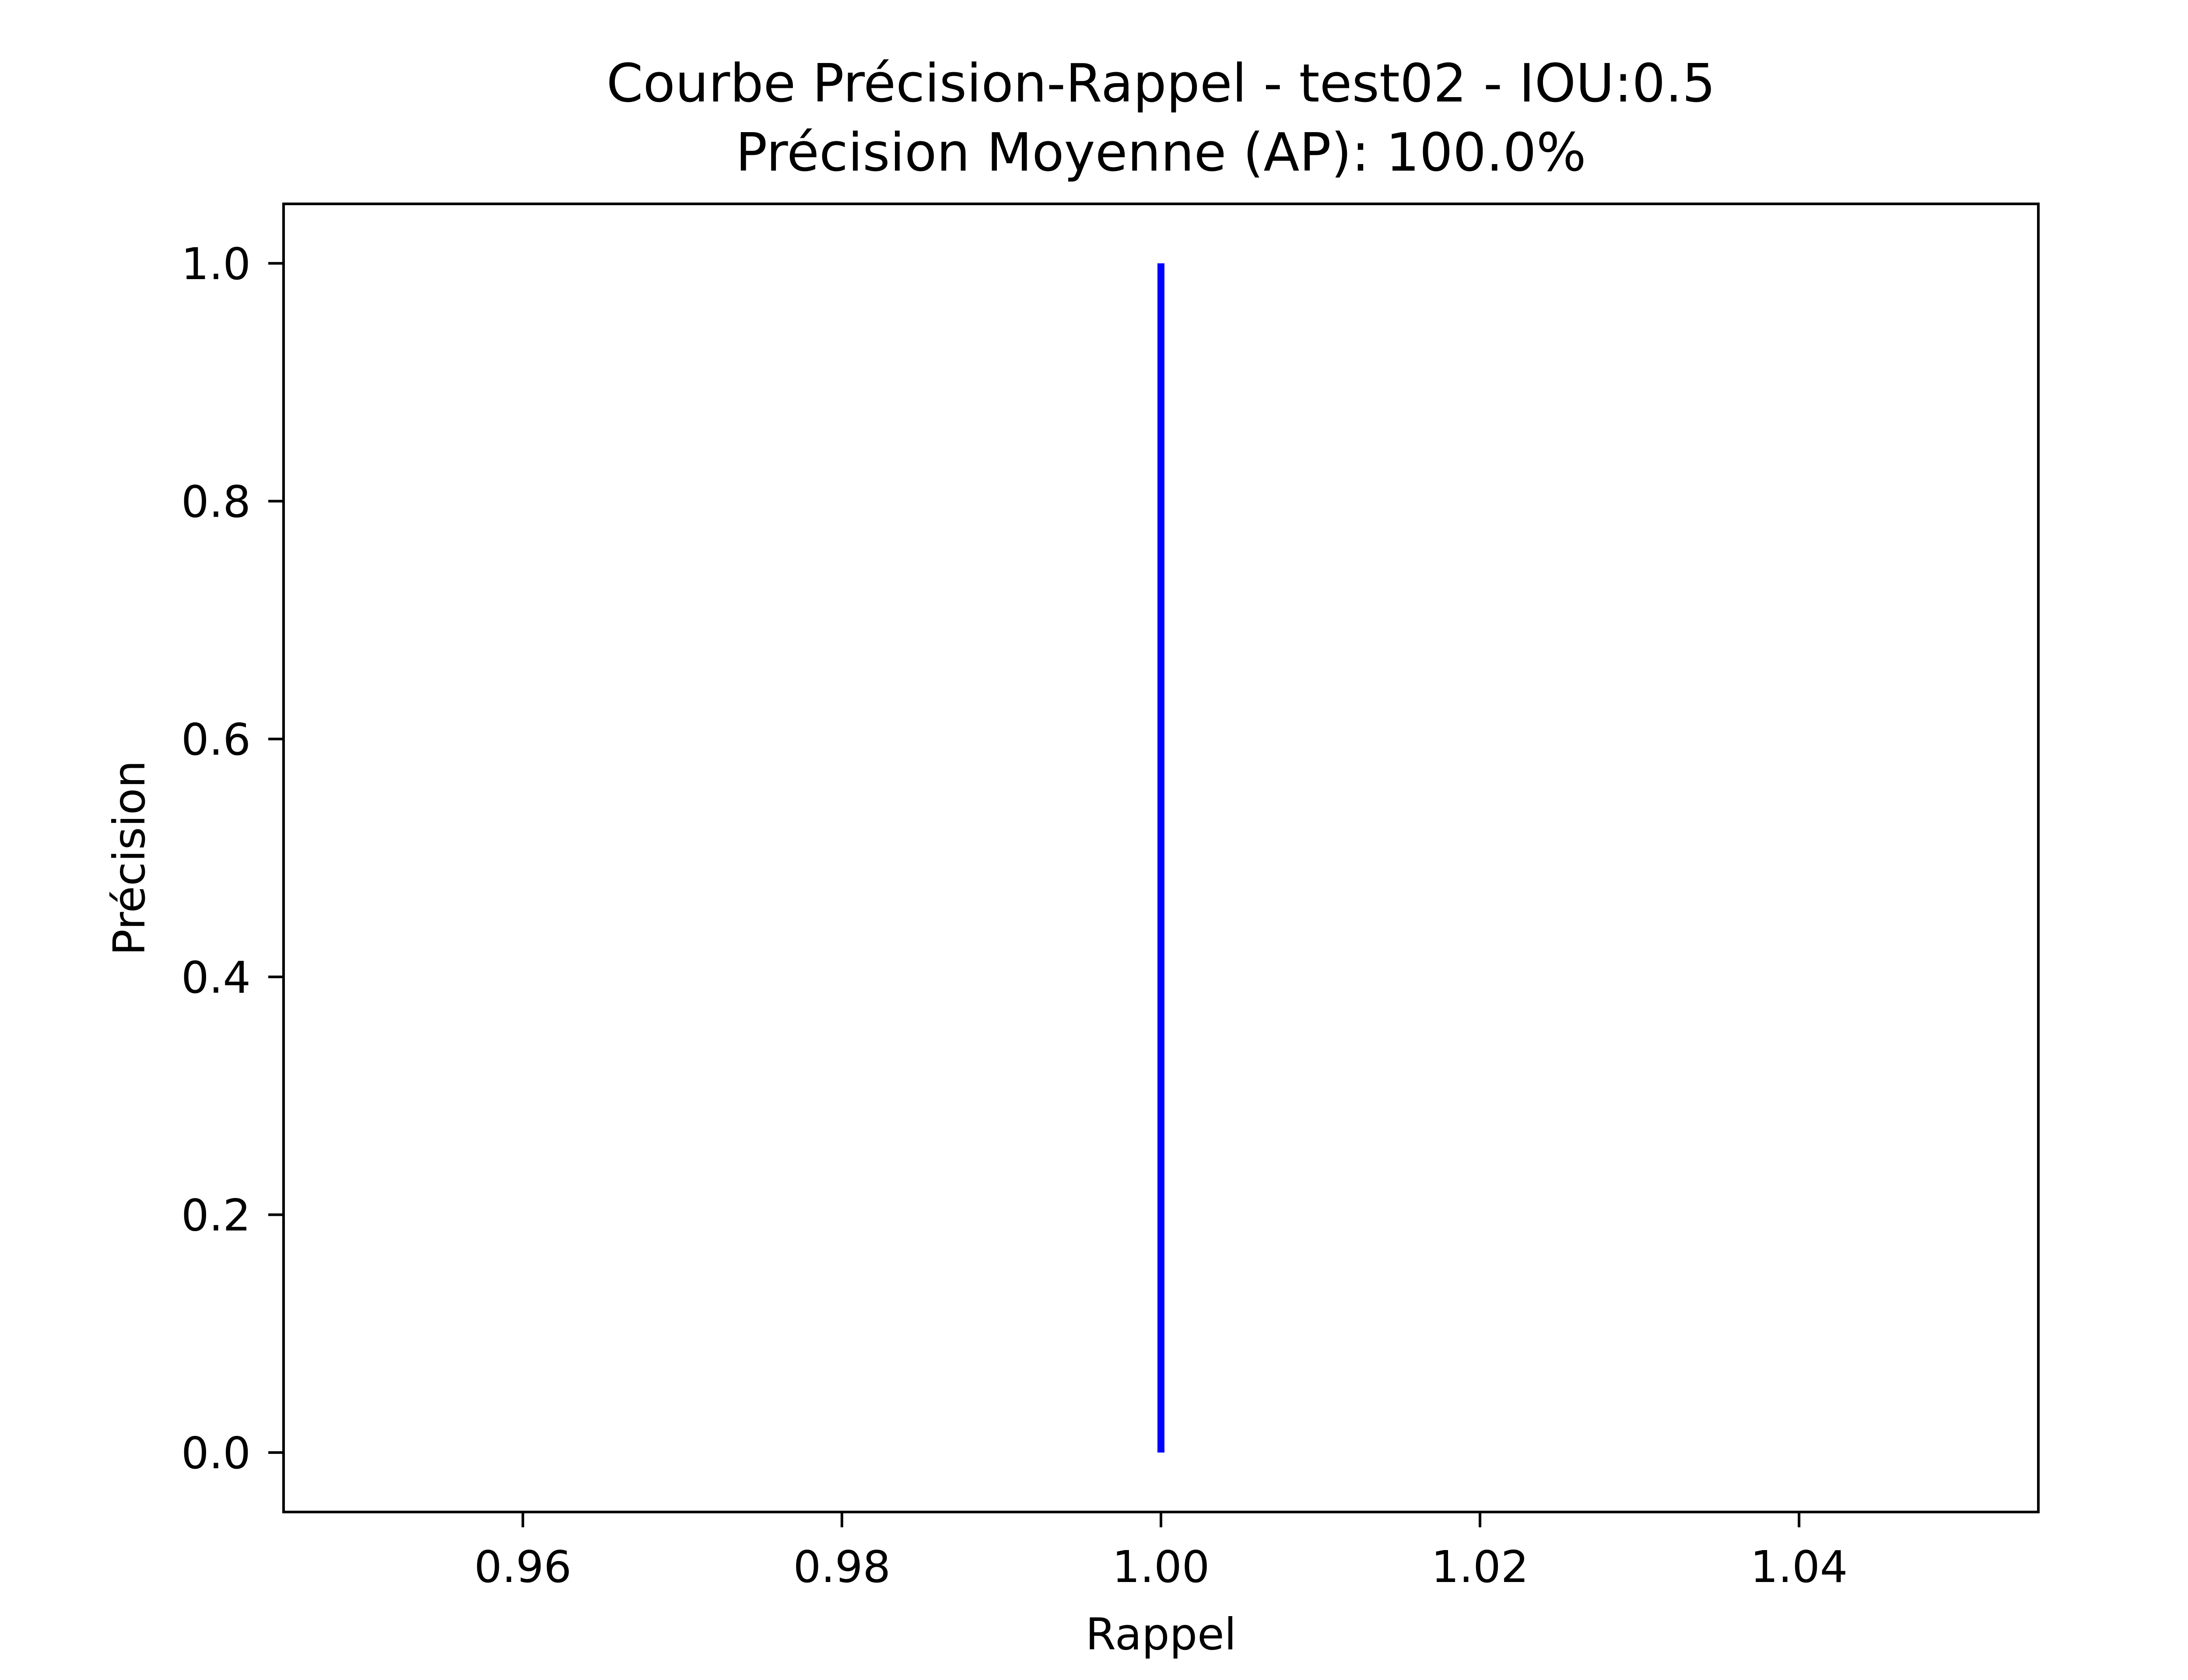 The height and width of the screenshot is (1680, 2188). Describe the element at coordinates (1161, 152) in the screenshot. I see `chart-subtitle: Précision Moyenne (AP): 100.0%` at that location.